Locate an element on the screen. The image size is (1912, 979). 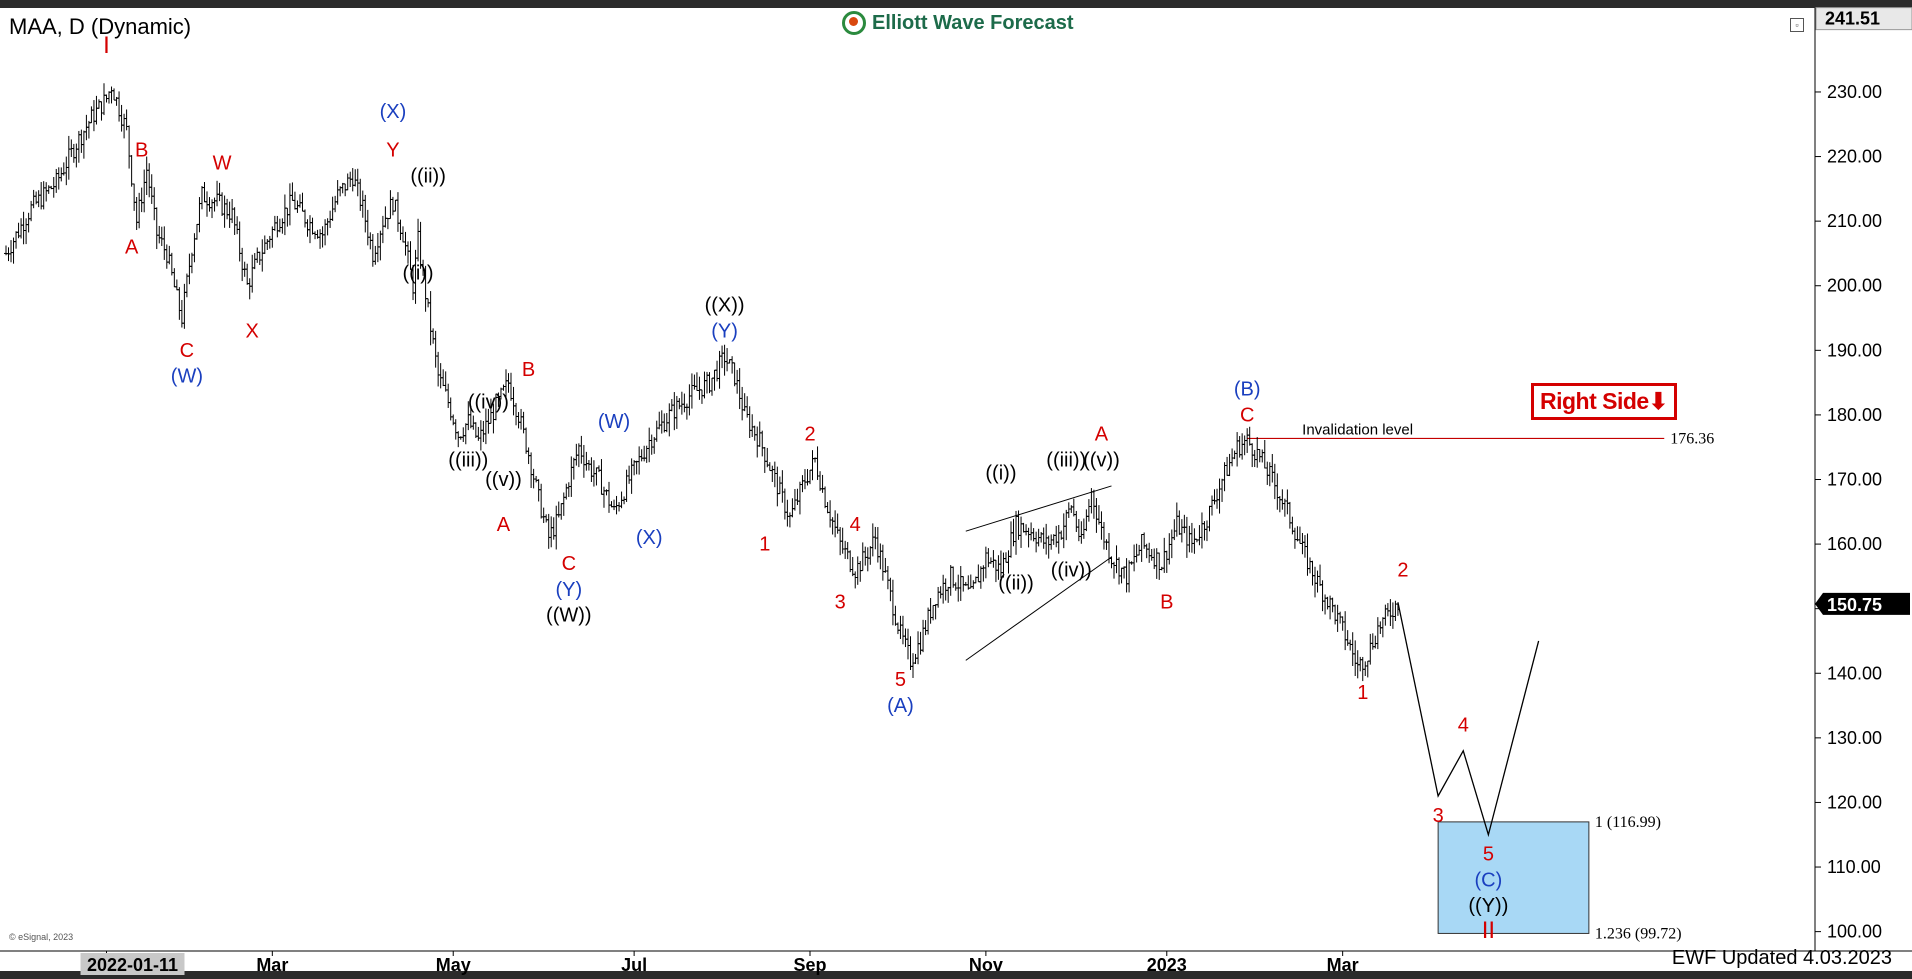
x-tick-label: Sep is located at coordinates (809, 965).